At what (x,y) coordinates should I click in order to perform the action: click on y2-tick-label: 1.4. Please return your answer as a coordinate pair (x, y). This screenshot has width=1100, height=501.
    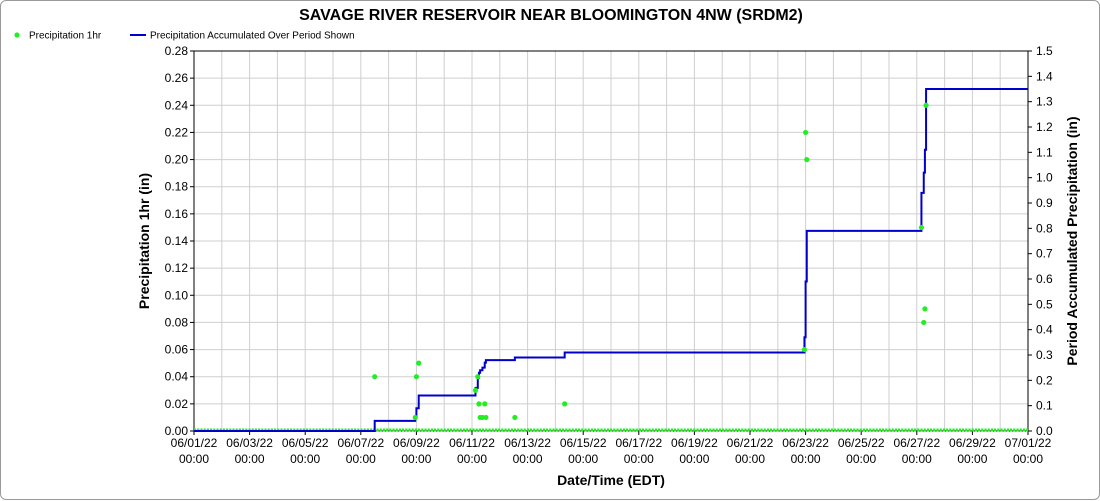
    Looking at the image, I should click on (1044, 76).